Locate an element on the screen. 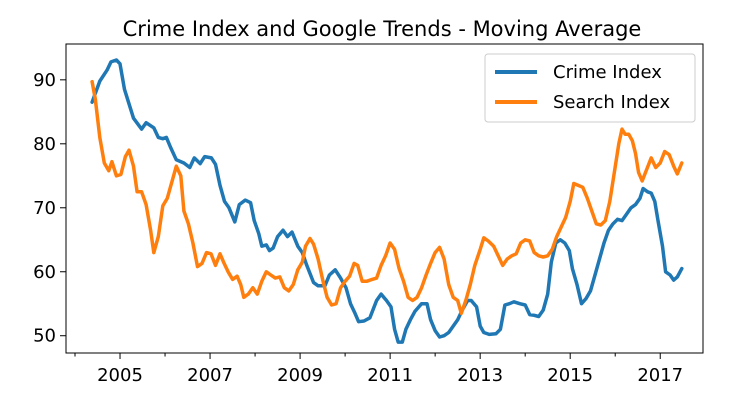 This screenshot has width=739, height=410. x-tick-label: 2009 is located at coordinates (300, 375).